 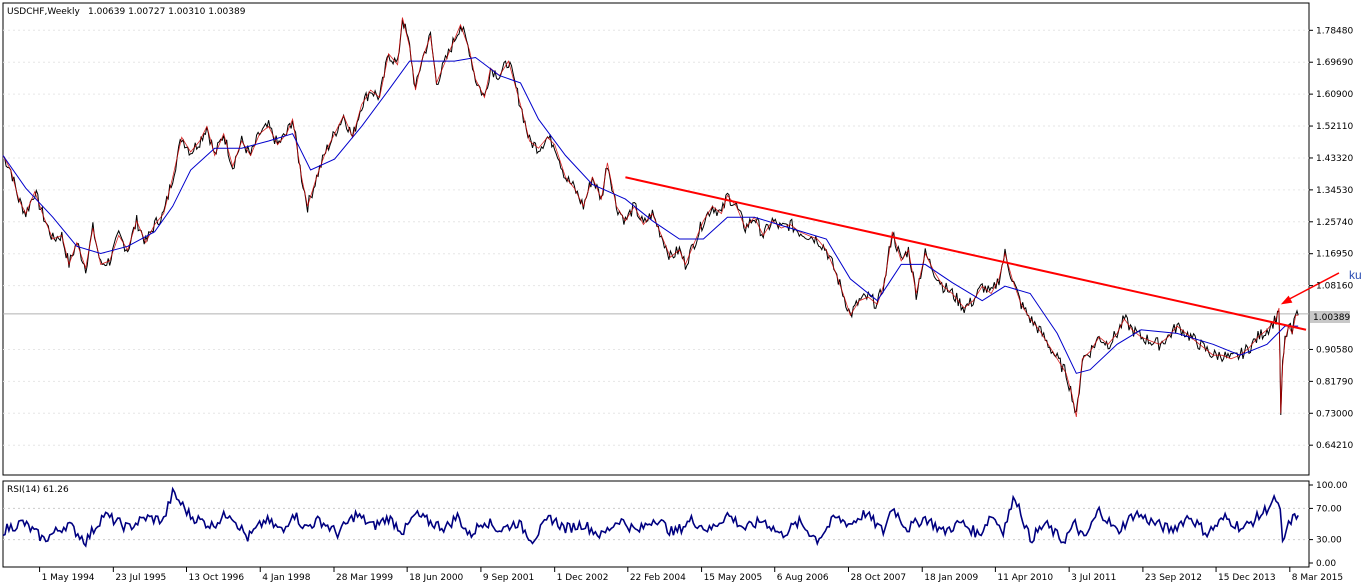 I want to click on x-tick-label: 11 Apr 2010, so click(x=1025, y=578).